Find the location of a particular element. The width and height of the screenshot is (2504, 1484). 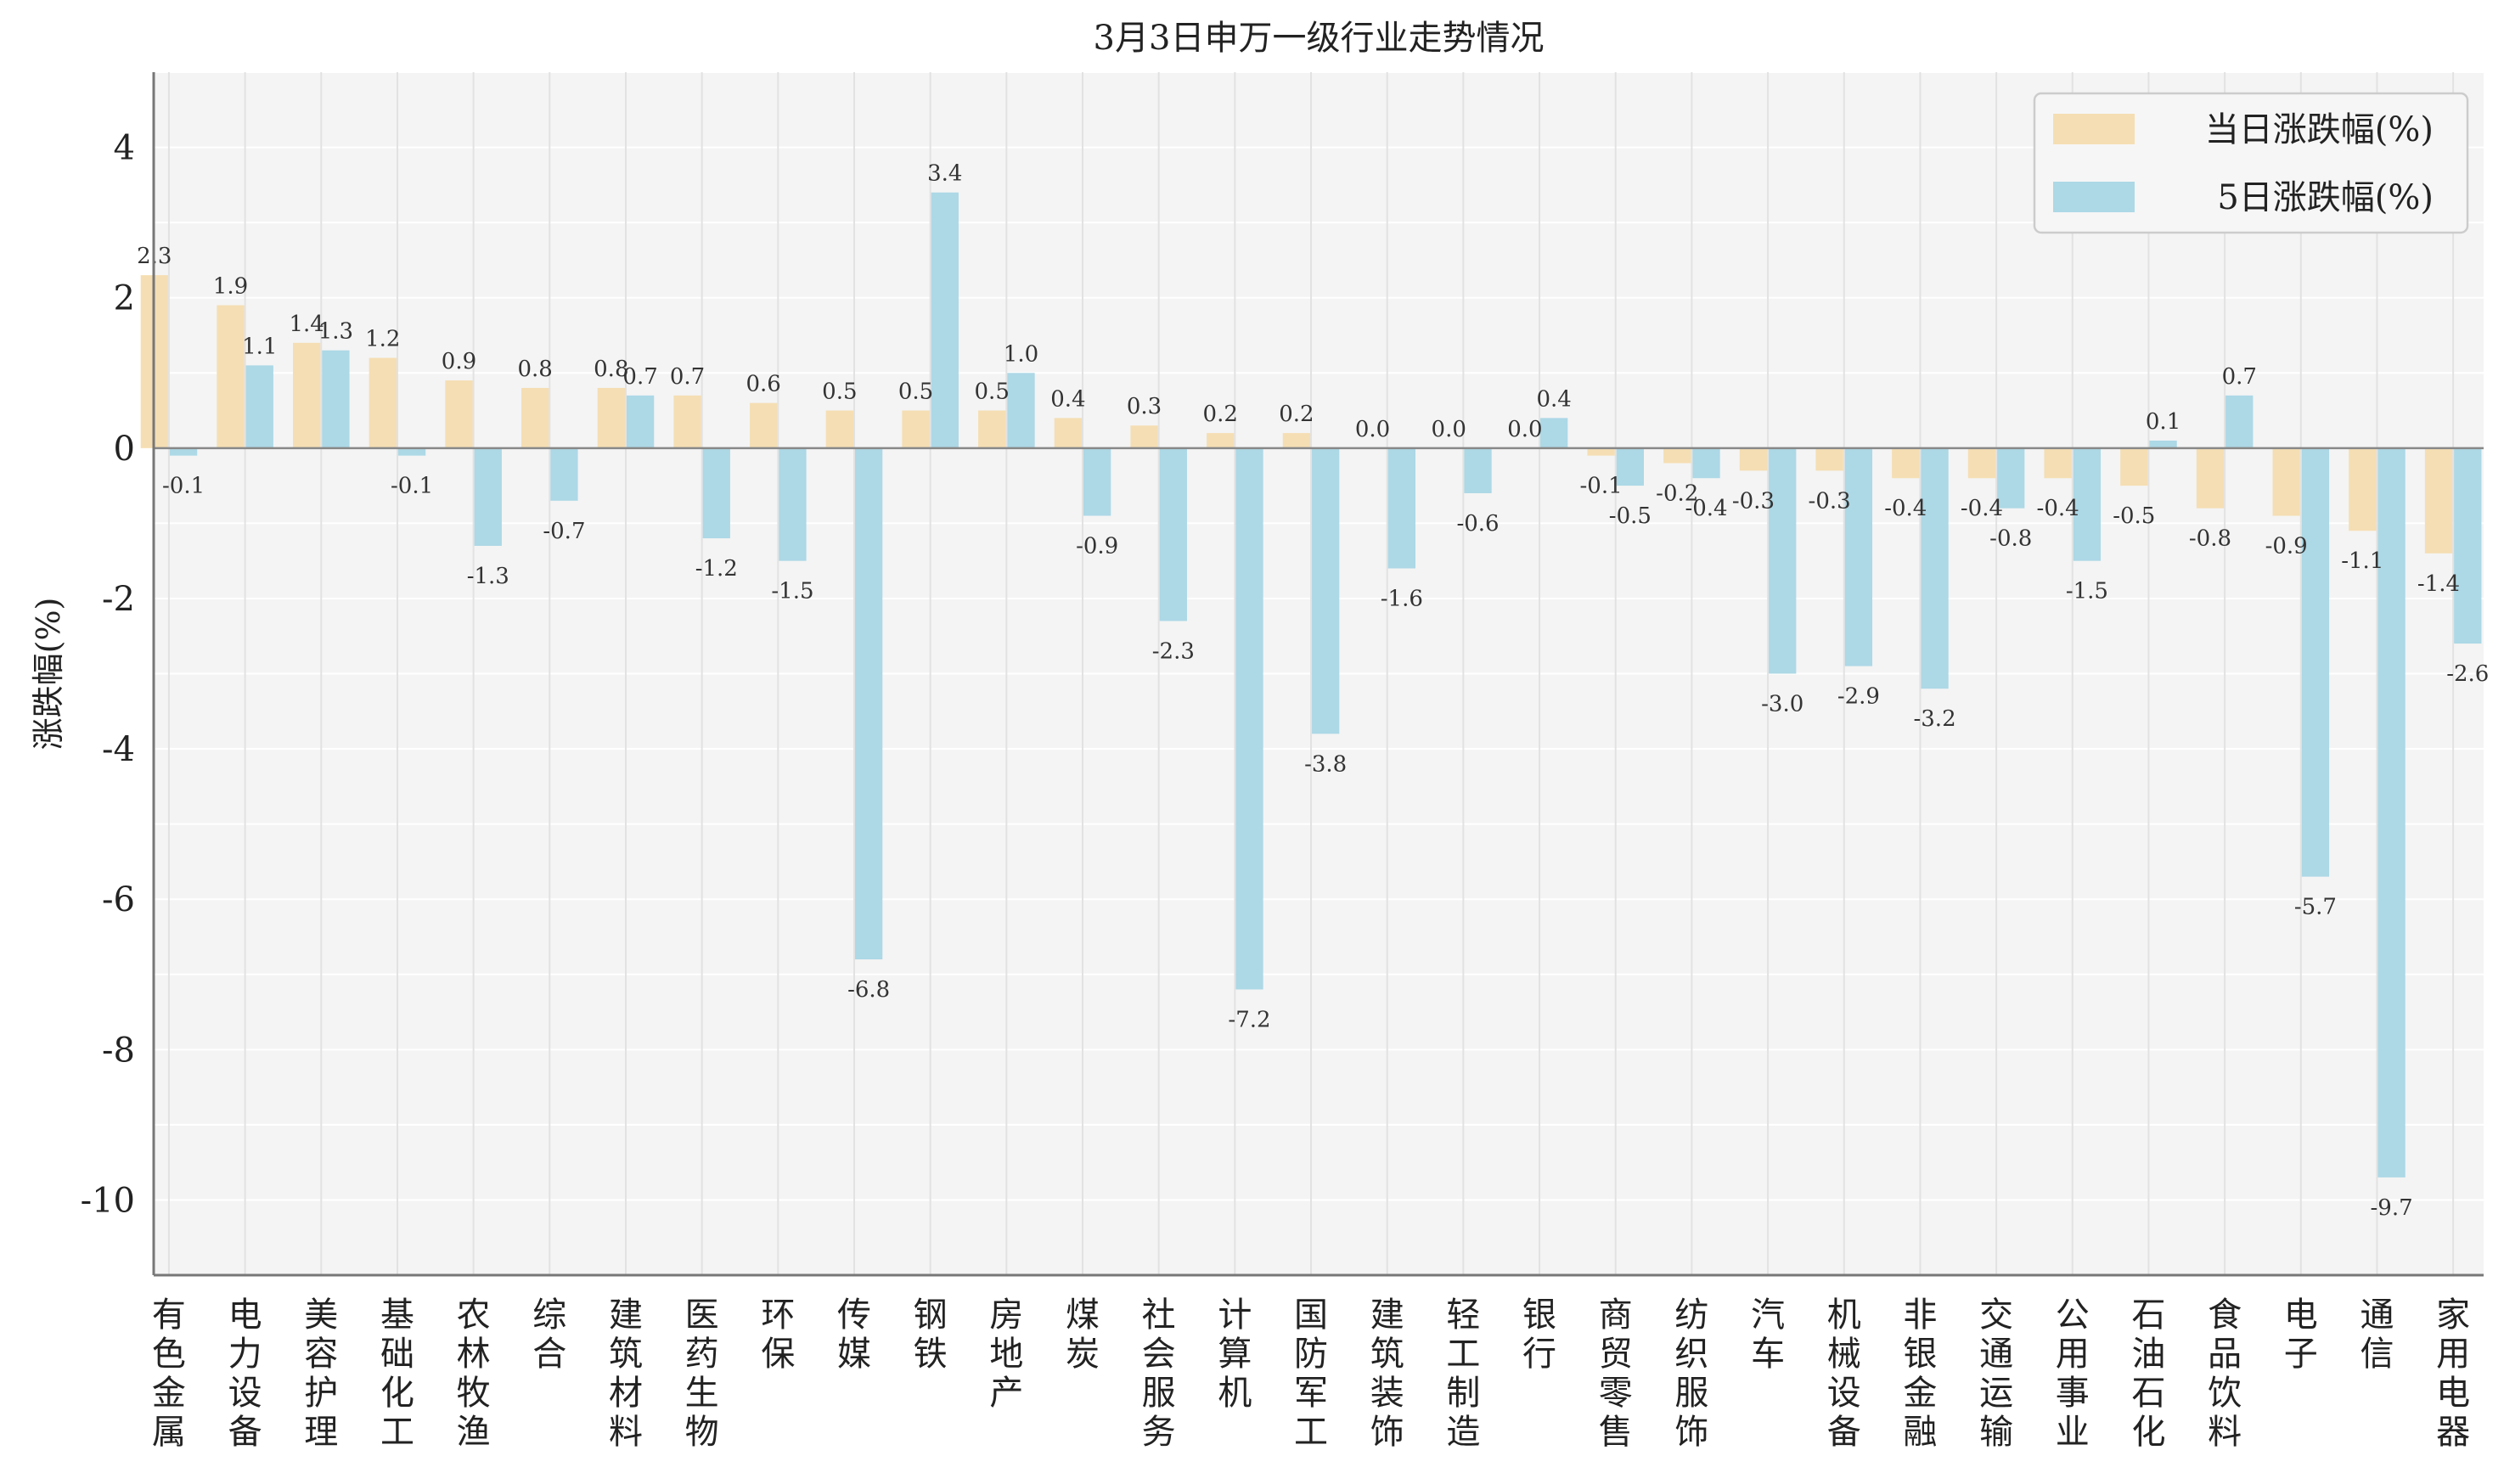

x-tick-label: 食品饮料 is located at coordinates (2225, 1374).